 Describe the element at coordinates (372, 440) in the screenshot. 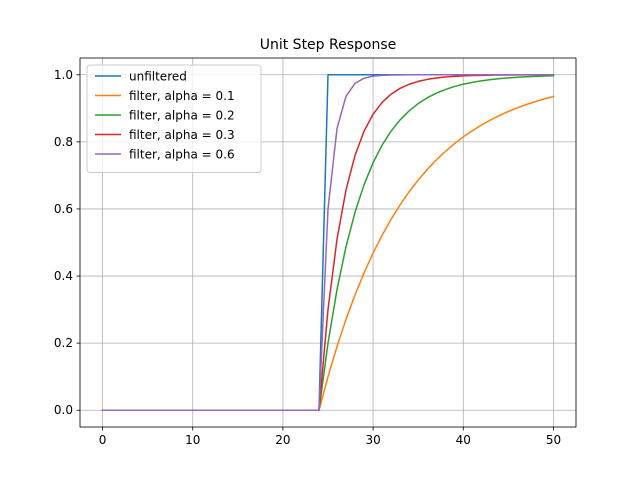

I see `x-tick-label: 30` at that location.